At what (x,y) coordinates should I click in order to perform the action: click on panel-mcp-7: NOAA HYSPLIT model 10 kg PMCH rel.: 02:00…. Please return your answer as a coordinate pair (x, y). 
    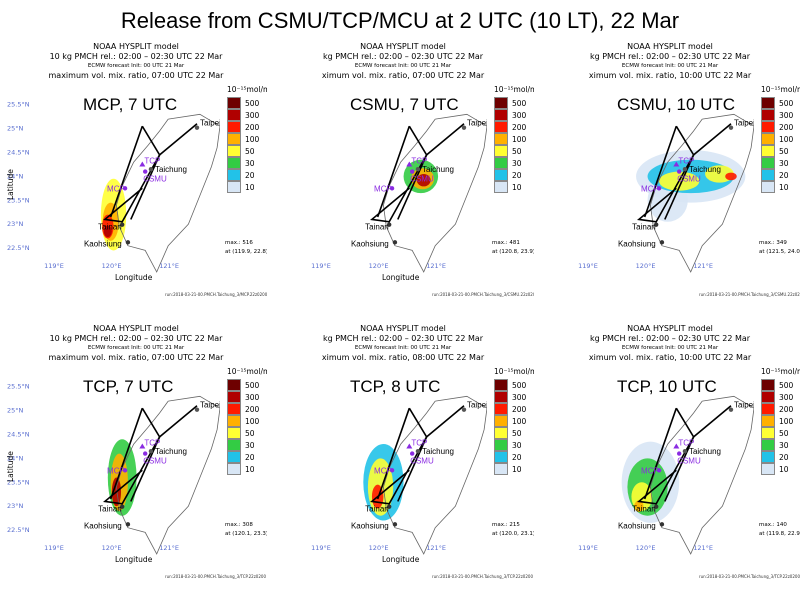
    Looking at the image, I should click on (136, 170).